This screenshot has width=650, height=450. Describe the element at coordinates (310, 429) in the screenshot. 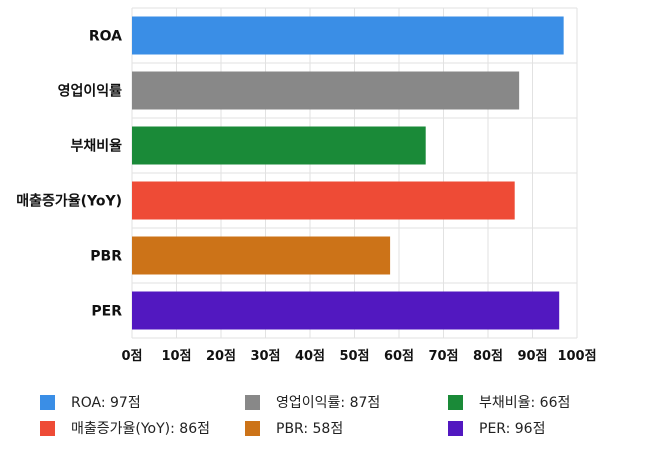

I see `legend-label: PBR: 58점` at that location.